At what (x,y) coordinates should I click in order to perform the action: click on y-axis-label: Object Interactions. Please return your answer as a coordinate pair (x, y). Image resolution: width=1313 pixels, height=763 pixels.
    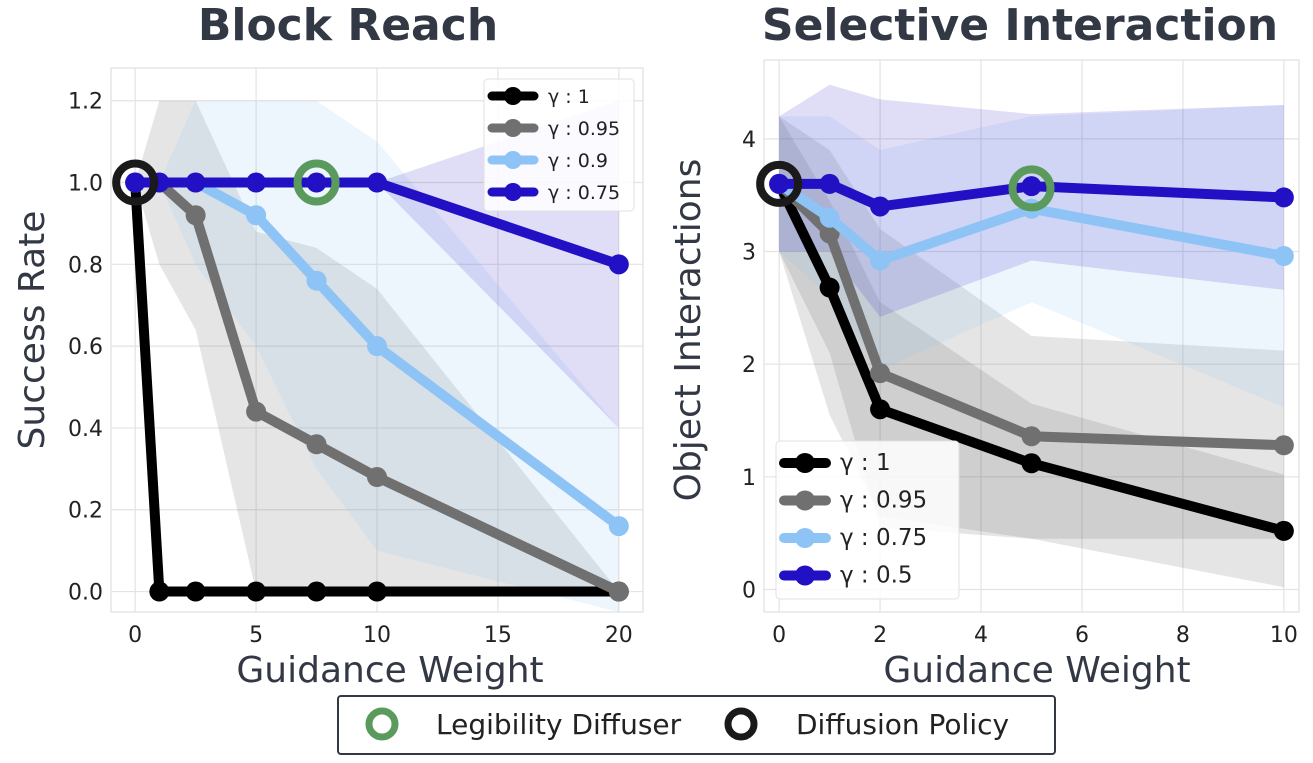
    Looking at the image, I should click on (688, 330).